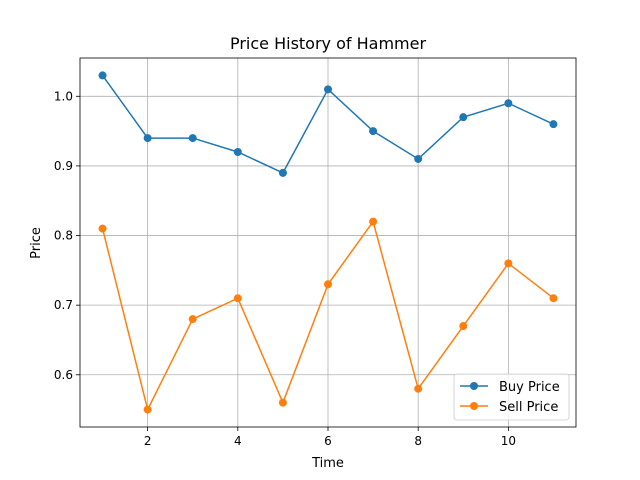  Describe the element at coordinates (63, 305) in the screenshot. I see `y-tick-label: 0.7` at that location.